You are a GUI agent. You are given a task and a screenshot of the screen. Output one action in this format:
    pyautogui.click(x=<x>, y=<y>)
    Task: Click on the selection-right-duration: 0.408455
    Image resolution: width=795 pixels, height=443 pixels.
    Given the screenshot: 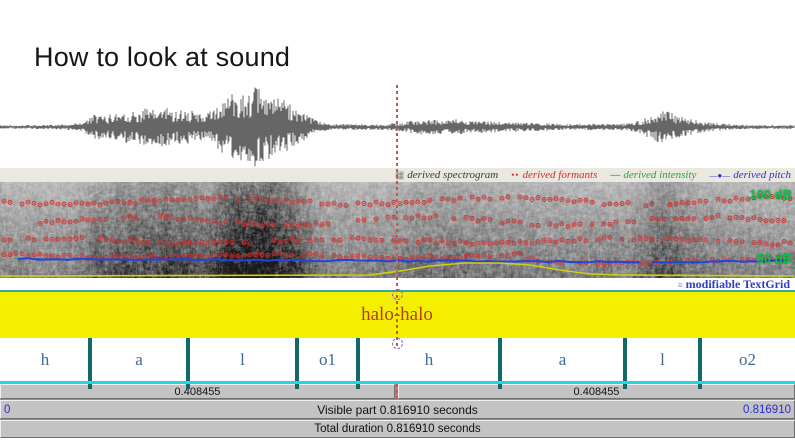 What is the action you would take?
    pyautogui.click(x=596, y=391)
    